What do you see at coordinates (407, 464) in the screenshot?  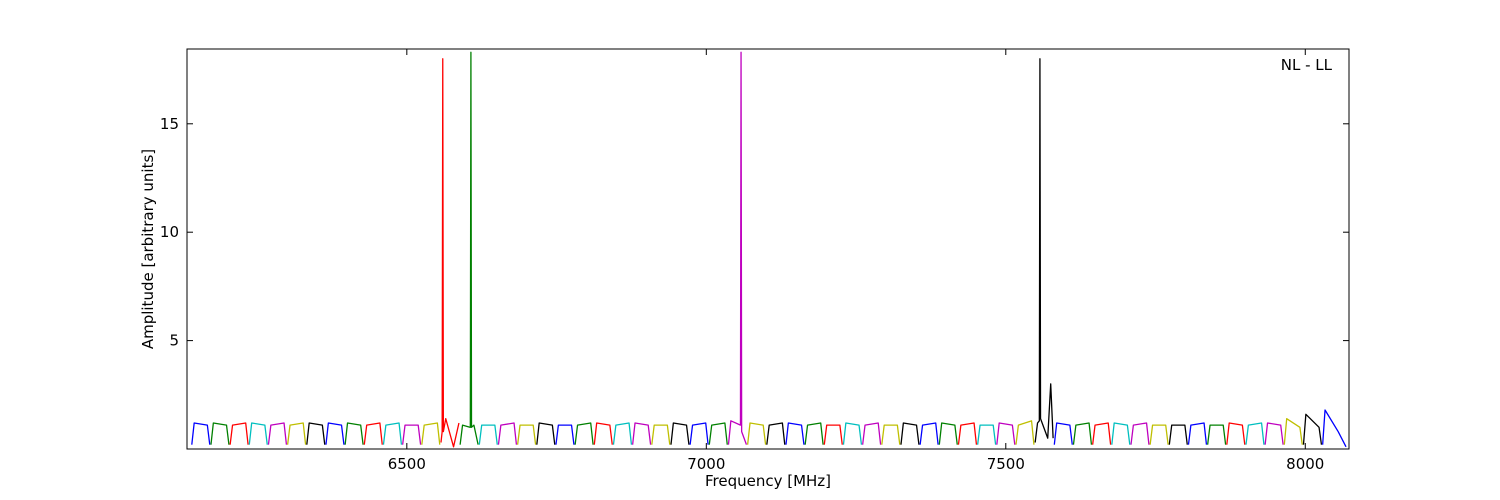 I see `x-tick-label: 6500` at bounding box center [407, 464].